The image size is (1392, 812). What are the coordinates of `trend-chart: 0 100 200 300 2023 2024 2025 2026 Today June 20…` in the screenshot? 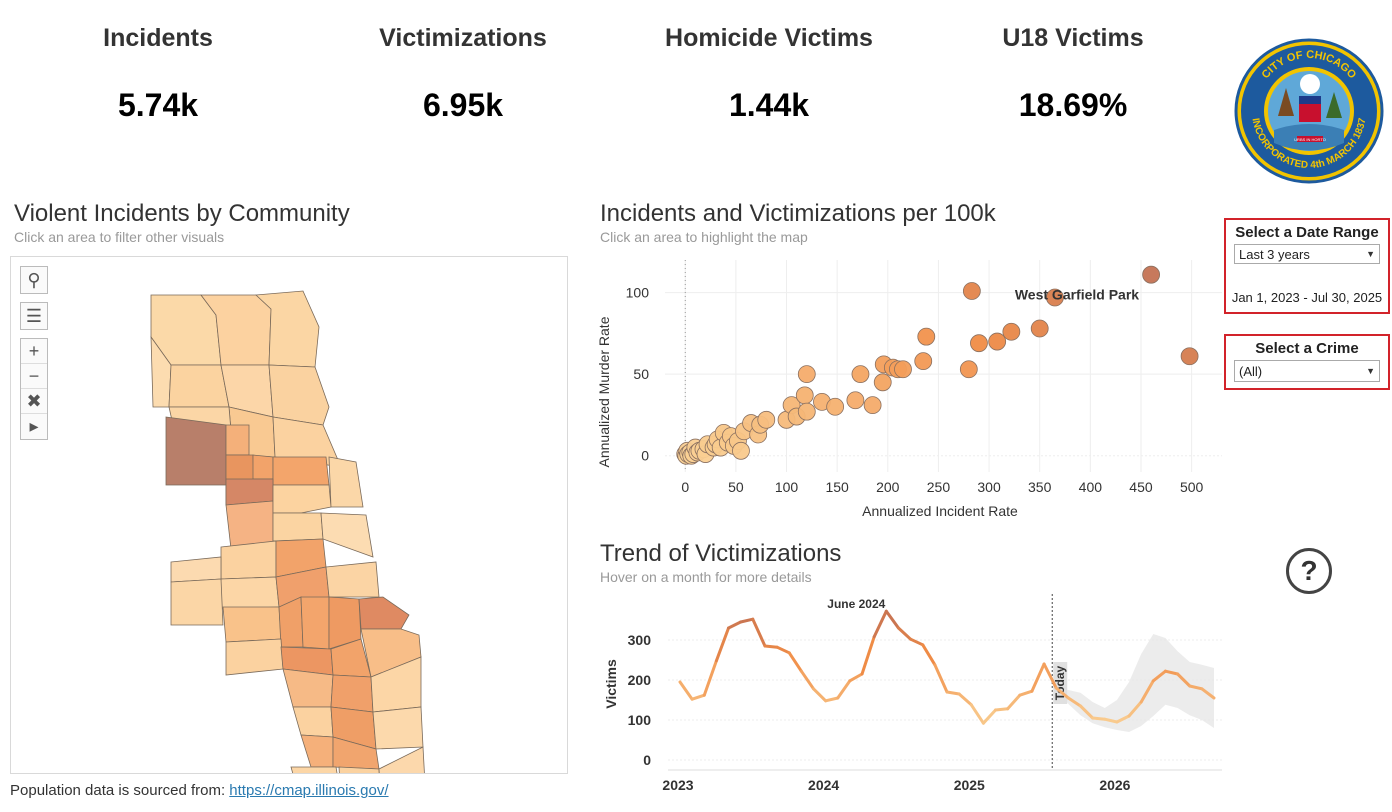 It's located at (910, 700).